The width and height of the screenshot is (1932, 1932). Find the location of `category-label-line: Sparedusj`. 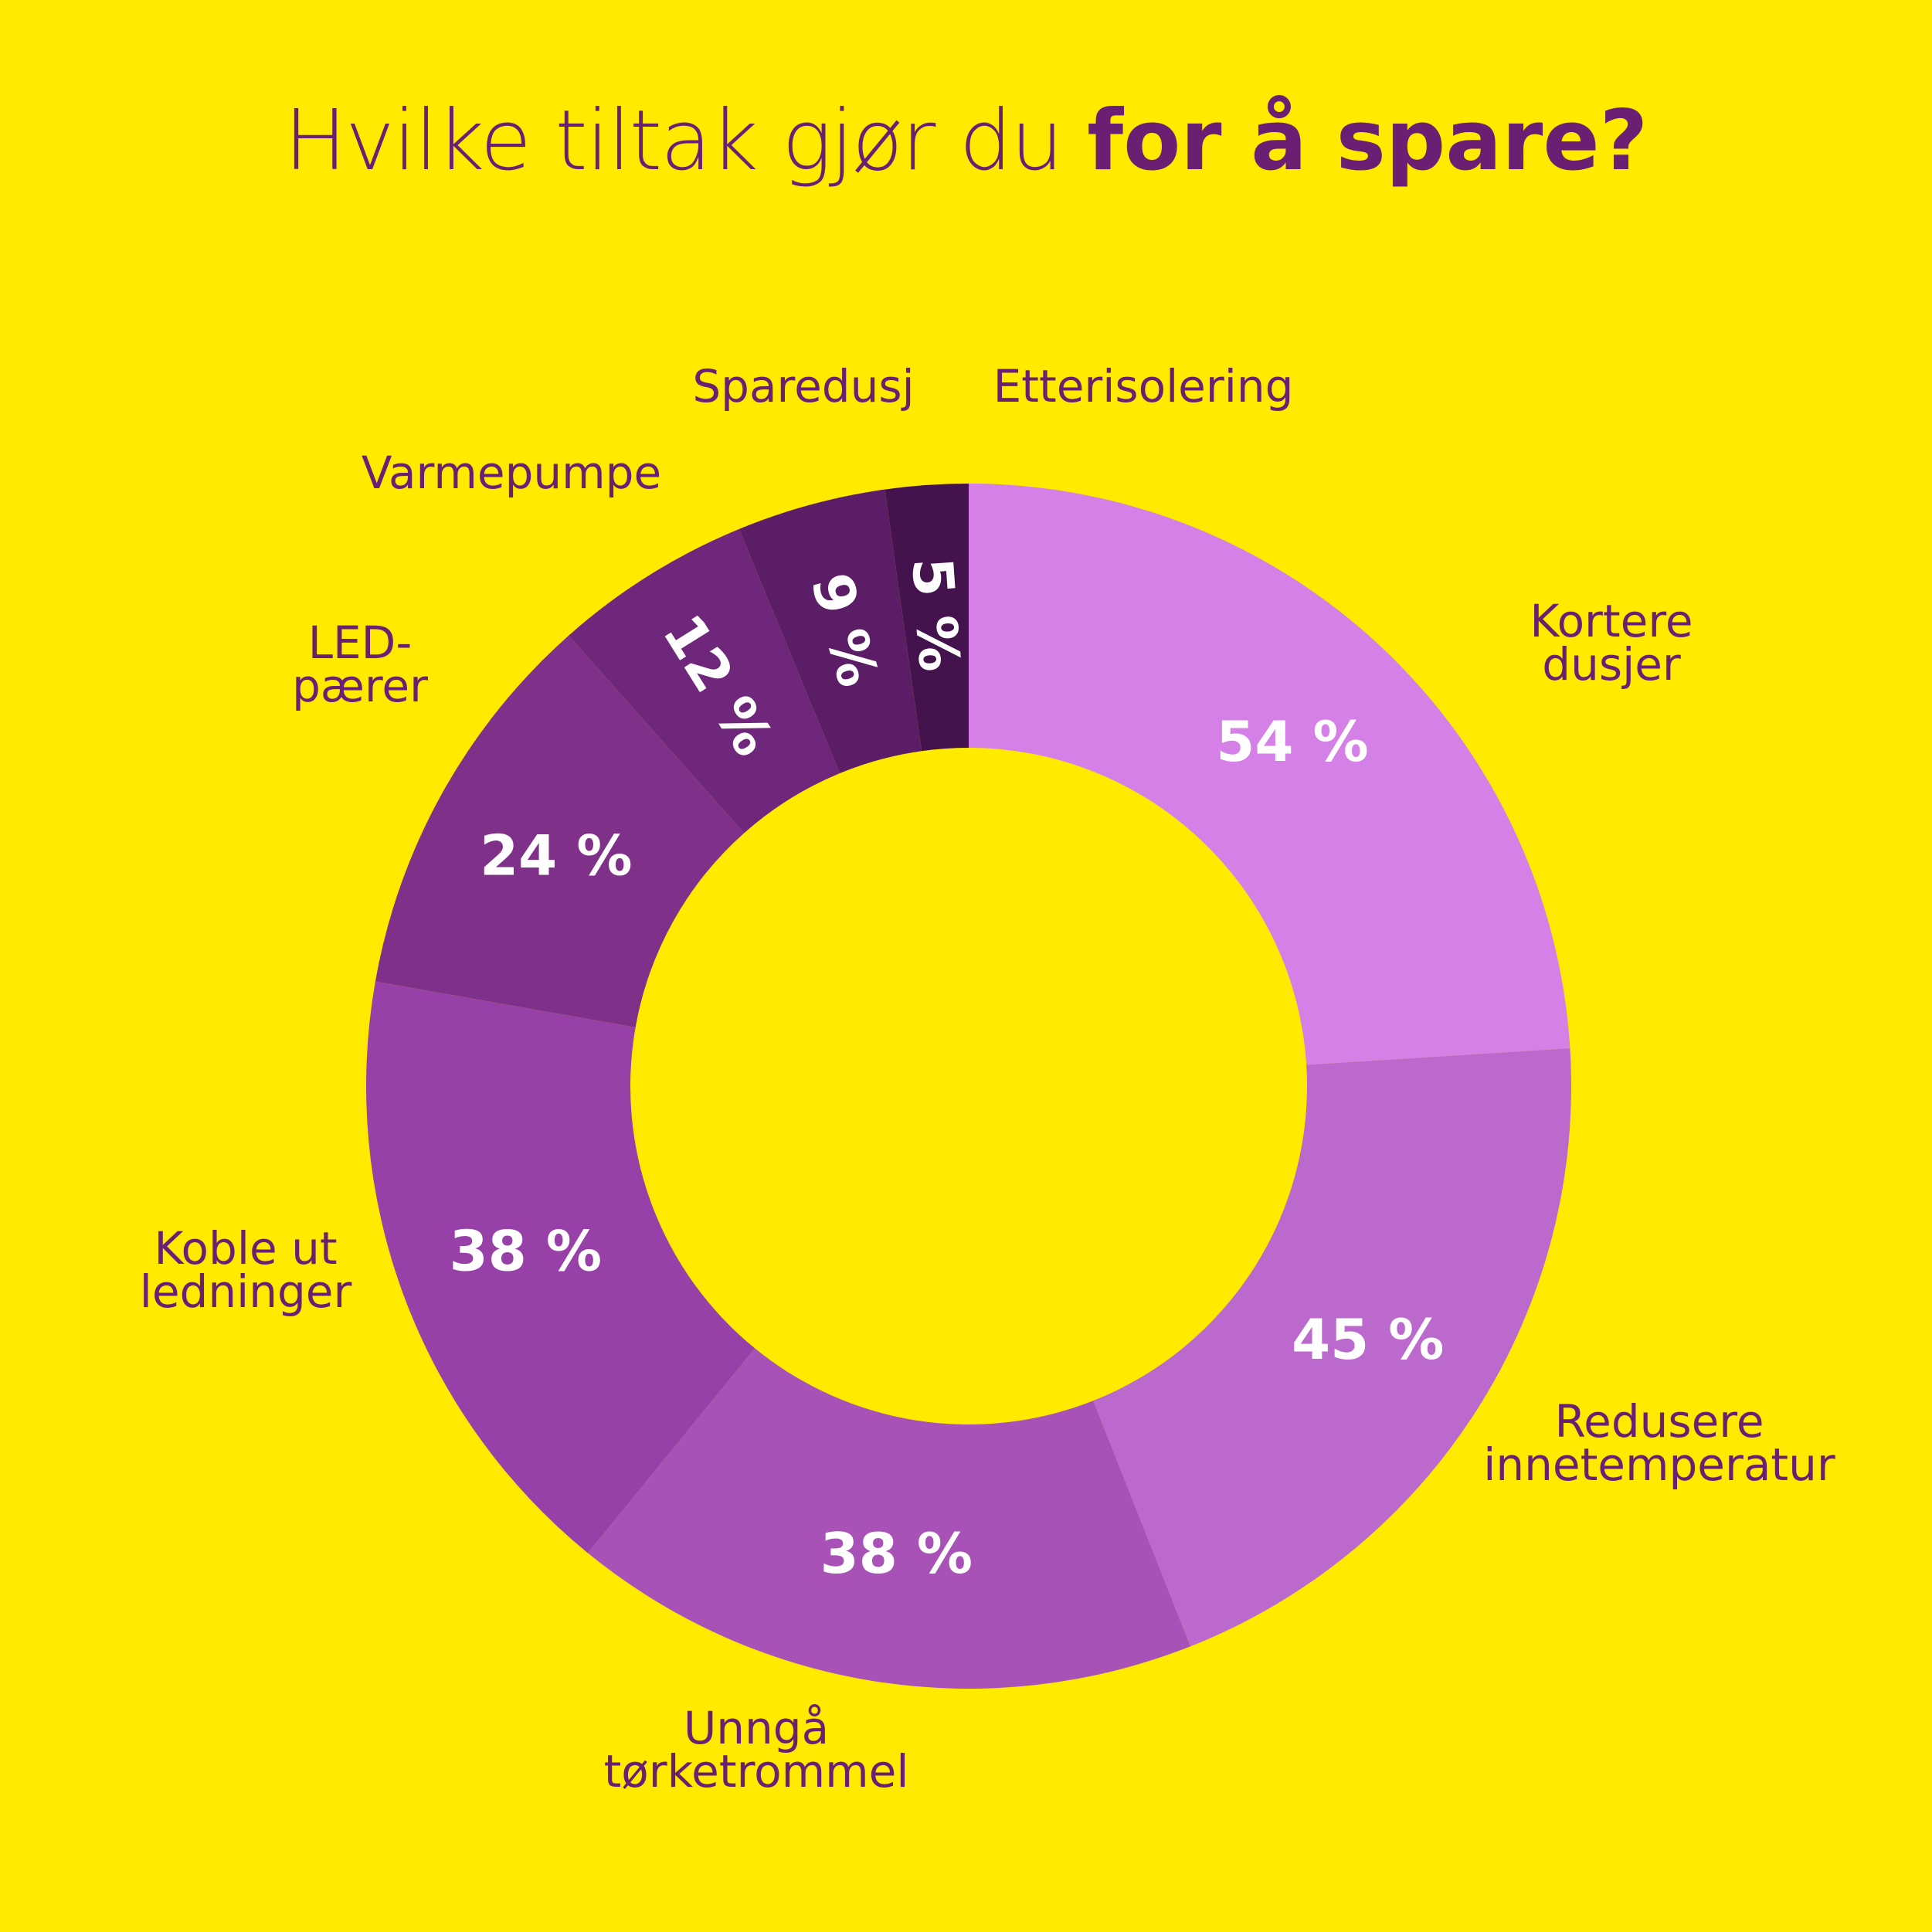

category-label-line: Sparedusj is located at coordinates (803, 387).